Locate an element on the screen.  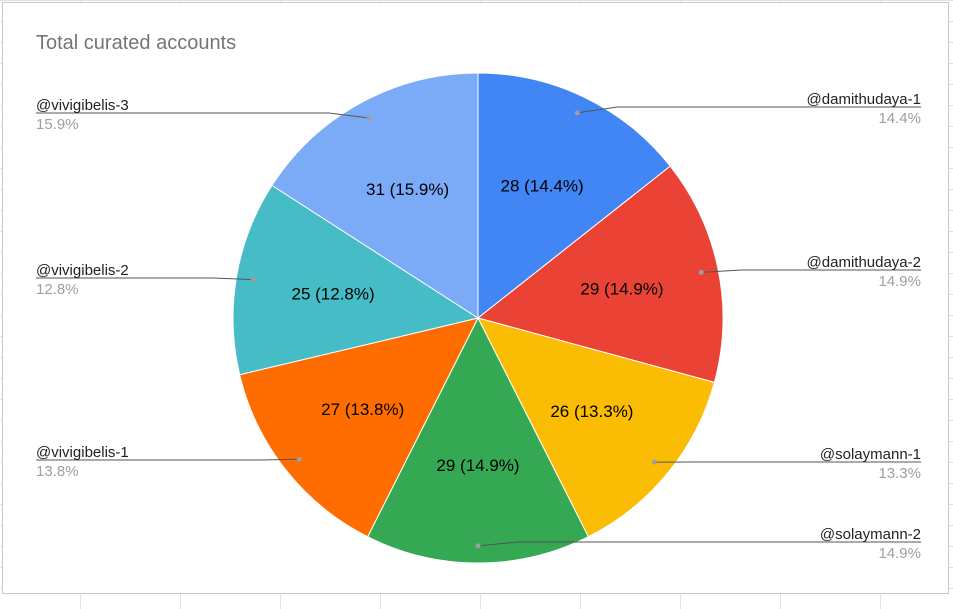
legend-percent: 15.9% is located at coordinates (57, 124).